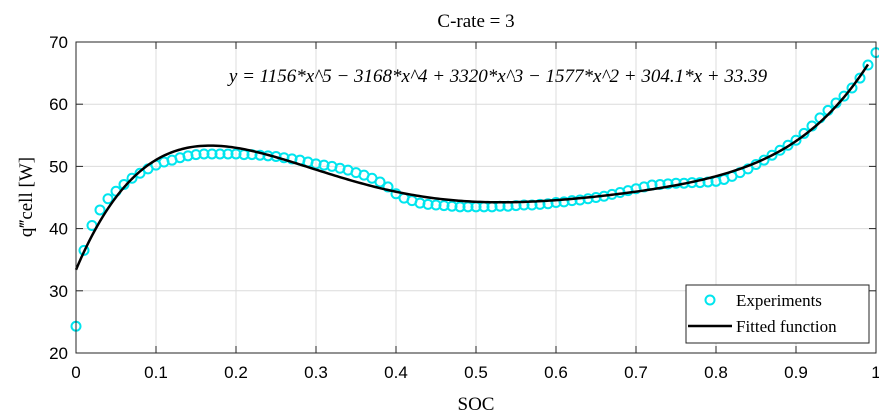  I want to click on x-tick-label: 0, so click(75, 372).